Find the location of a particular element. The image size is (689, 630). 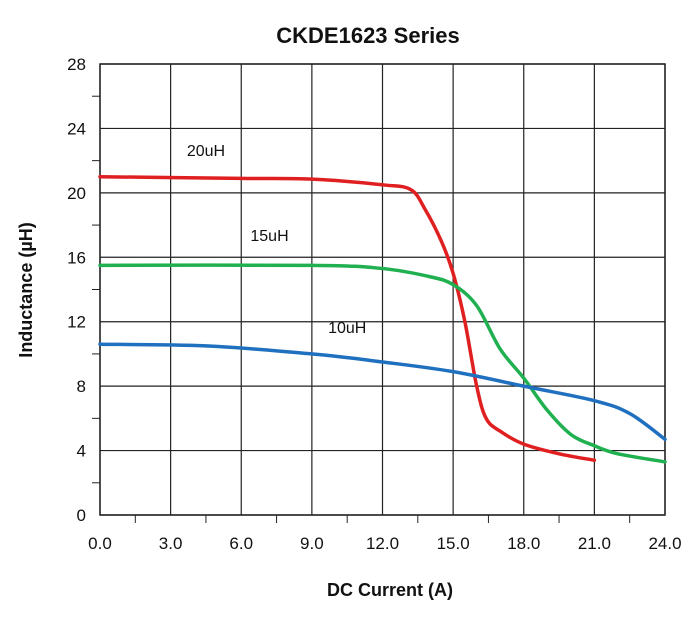

y-tick-label: 16 is located at coordinates (76, 257).